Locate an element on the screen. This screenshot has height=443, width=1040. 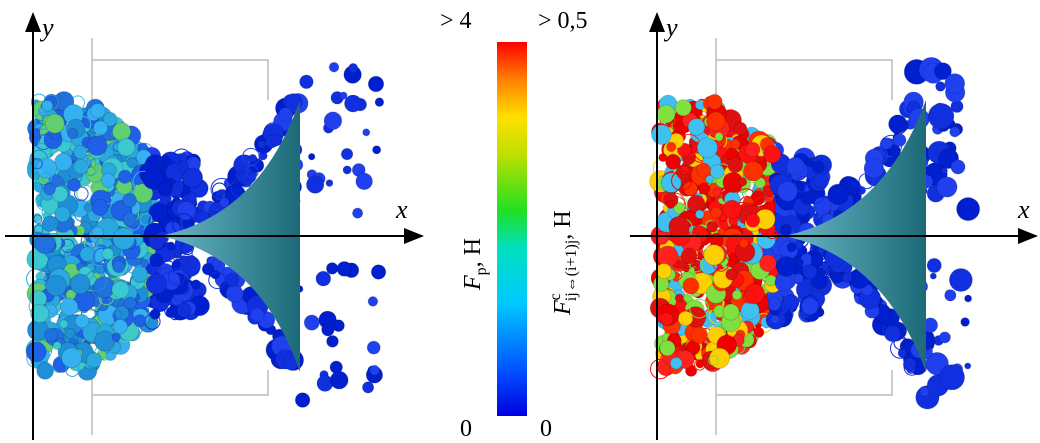
colorbar-title: Fp, H is located at coordinates (475, 264).